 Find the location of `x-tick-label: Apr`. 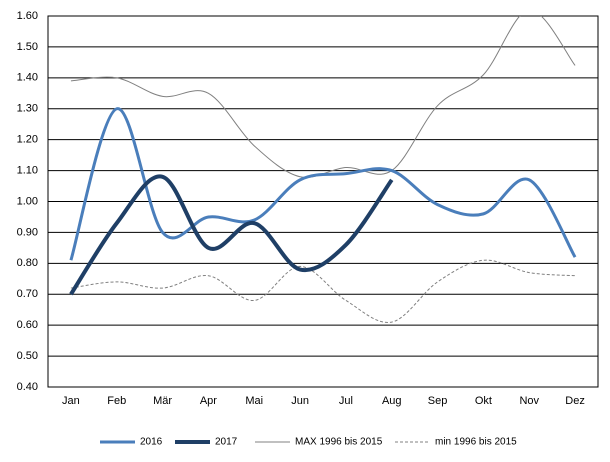

x-tick-label: Apr is located at coordinates (208, 401).